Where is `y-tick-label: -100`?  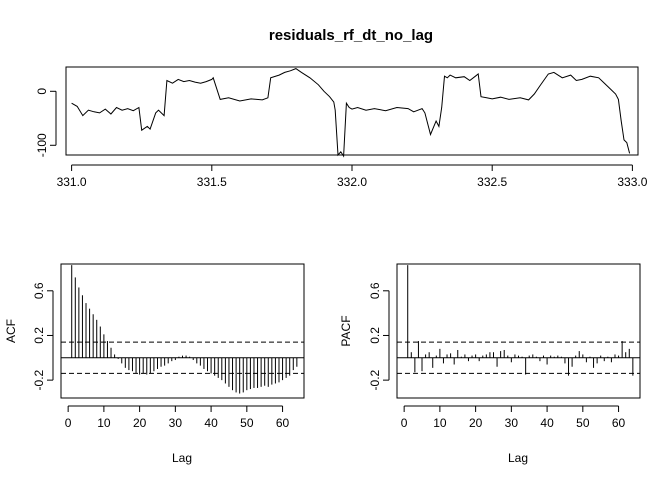 y-tick-label: -100 is located at coordinates (42, 145).